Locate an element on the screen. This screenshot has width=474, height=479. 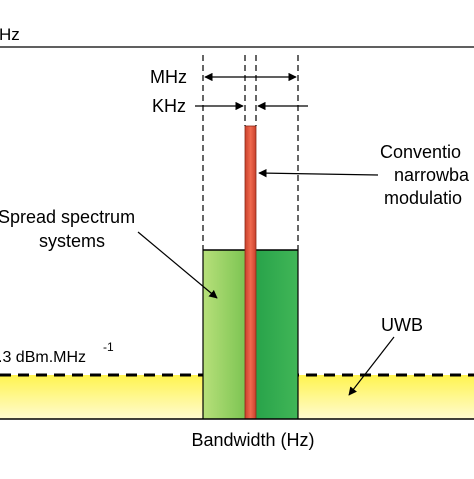
conventional-label-line3: modulatio is located at coordinates (423, 198).